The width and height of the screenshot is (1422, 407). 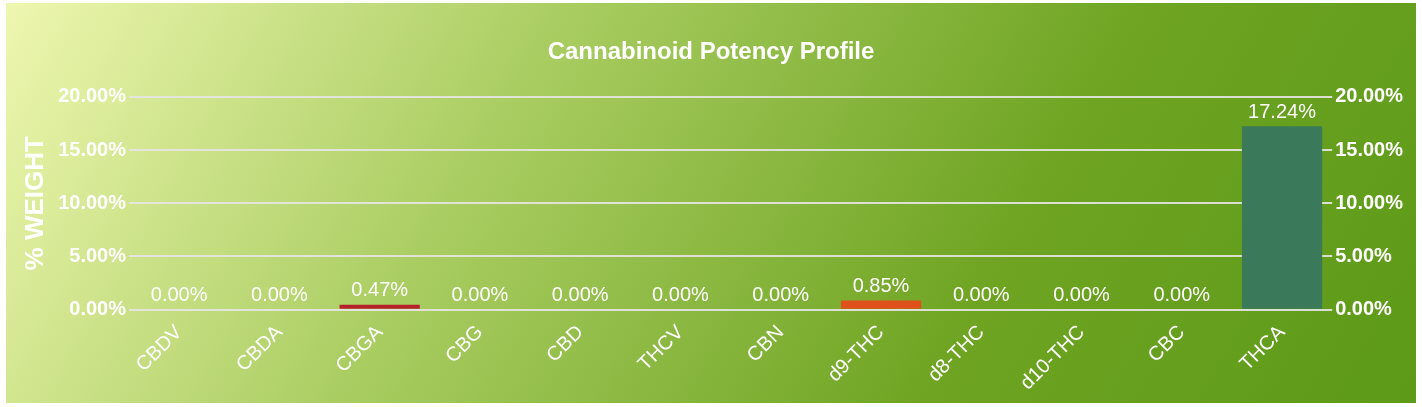 What do you see at coordinates (881, 285) in the screenshot?
I see `data-label: 0.85%` at bounding box center [881, 285].